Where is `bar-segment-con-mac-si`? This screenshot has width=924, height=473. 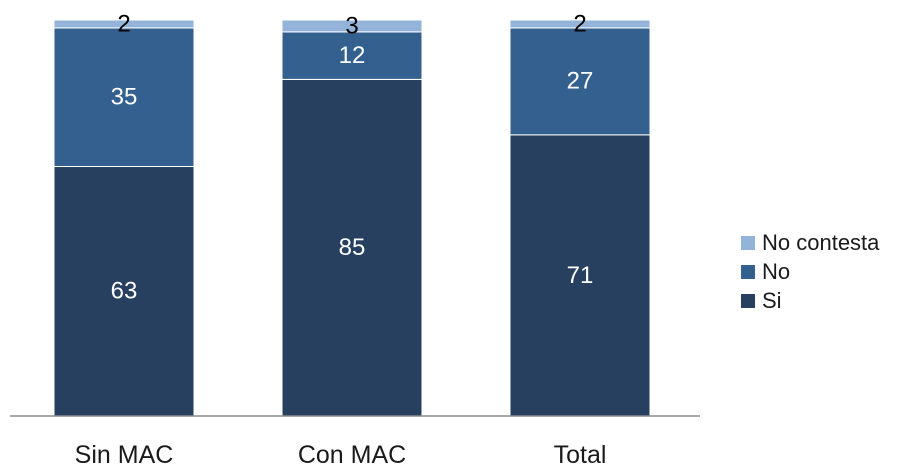
bar-segment-con-mac-si is located at coordinates (352, 247).